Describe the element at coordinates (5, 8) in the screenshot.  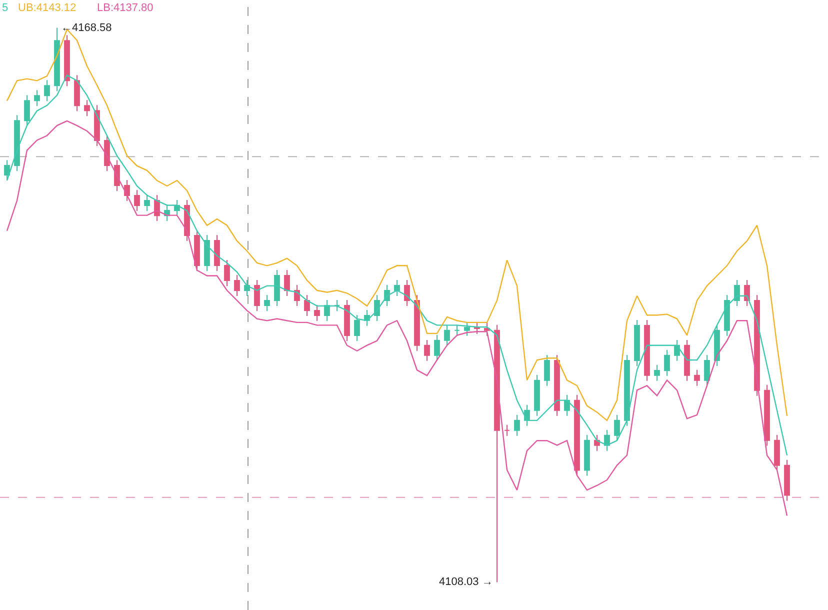
I see `text: 5` at that location.